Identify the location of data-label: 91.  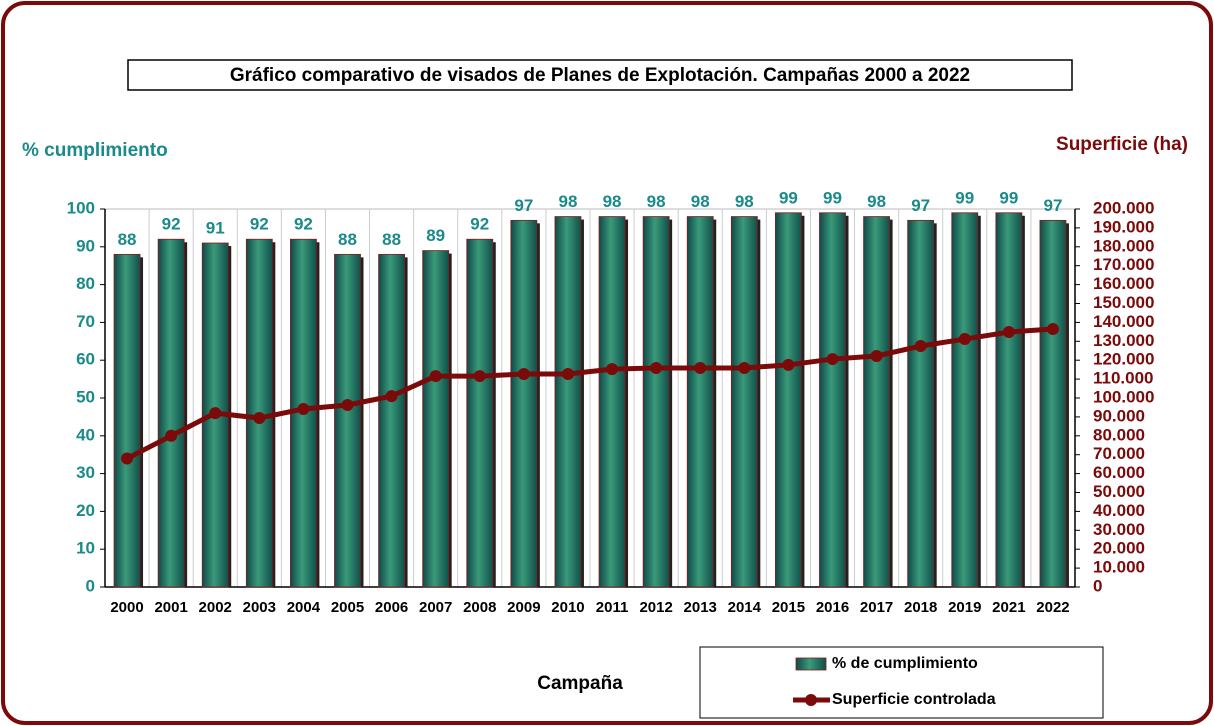
(215, 228).